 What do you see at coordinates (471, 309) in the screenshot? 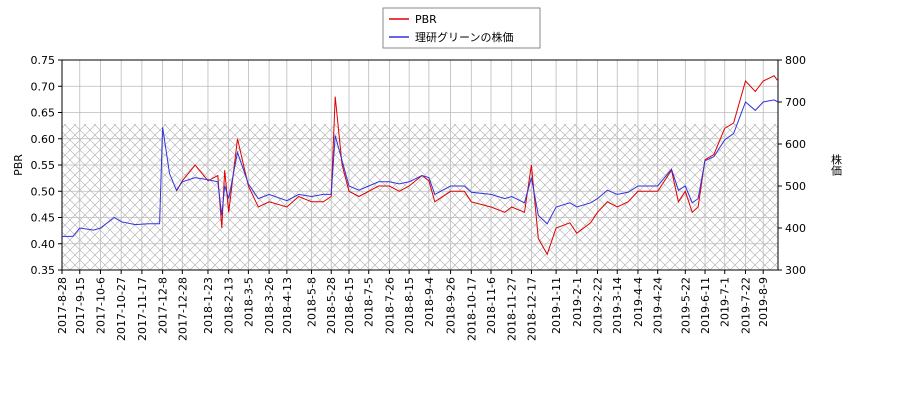
I see `x-tick-label: 2018-10-17` at bounding box center [471, 309].